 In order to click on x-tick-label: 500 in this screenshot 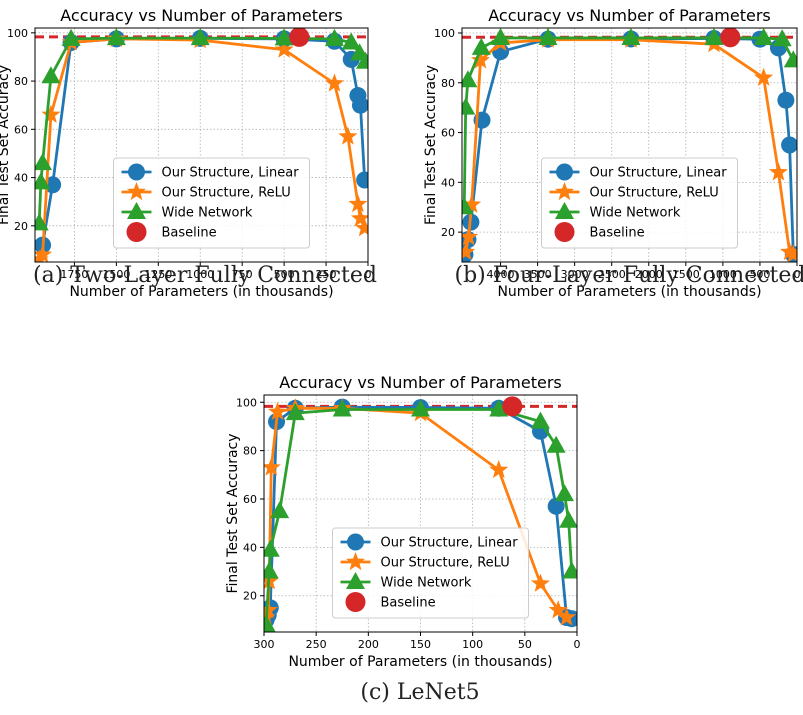, I will do `click(759, 274)`.